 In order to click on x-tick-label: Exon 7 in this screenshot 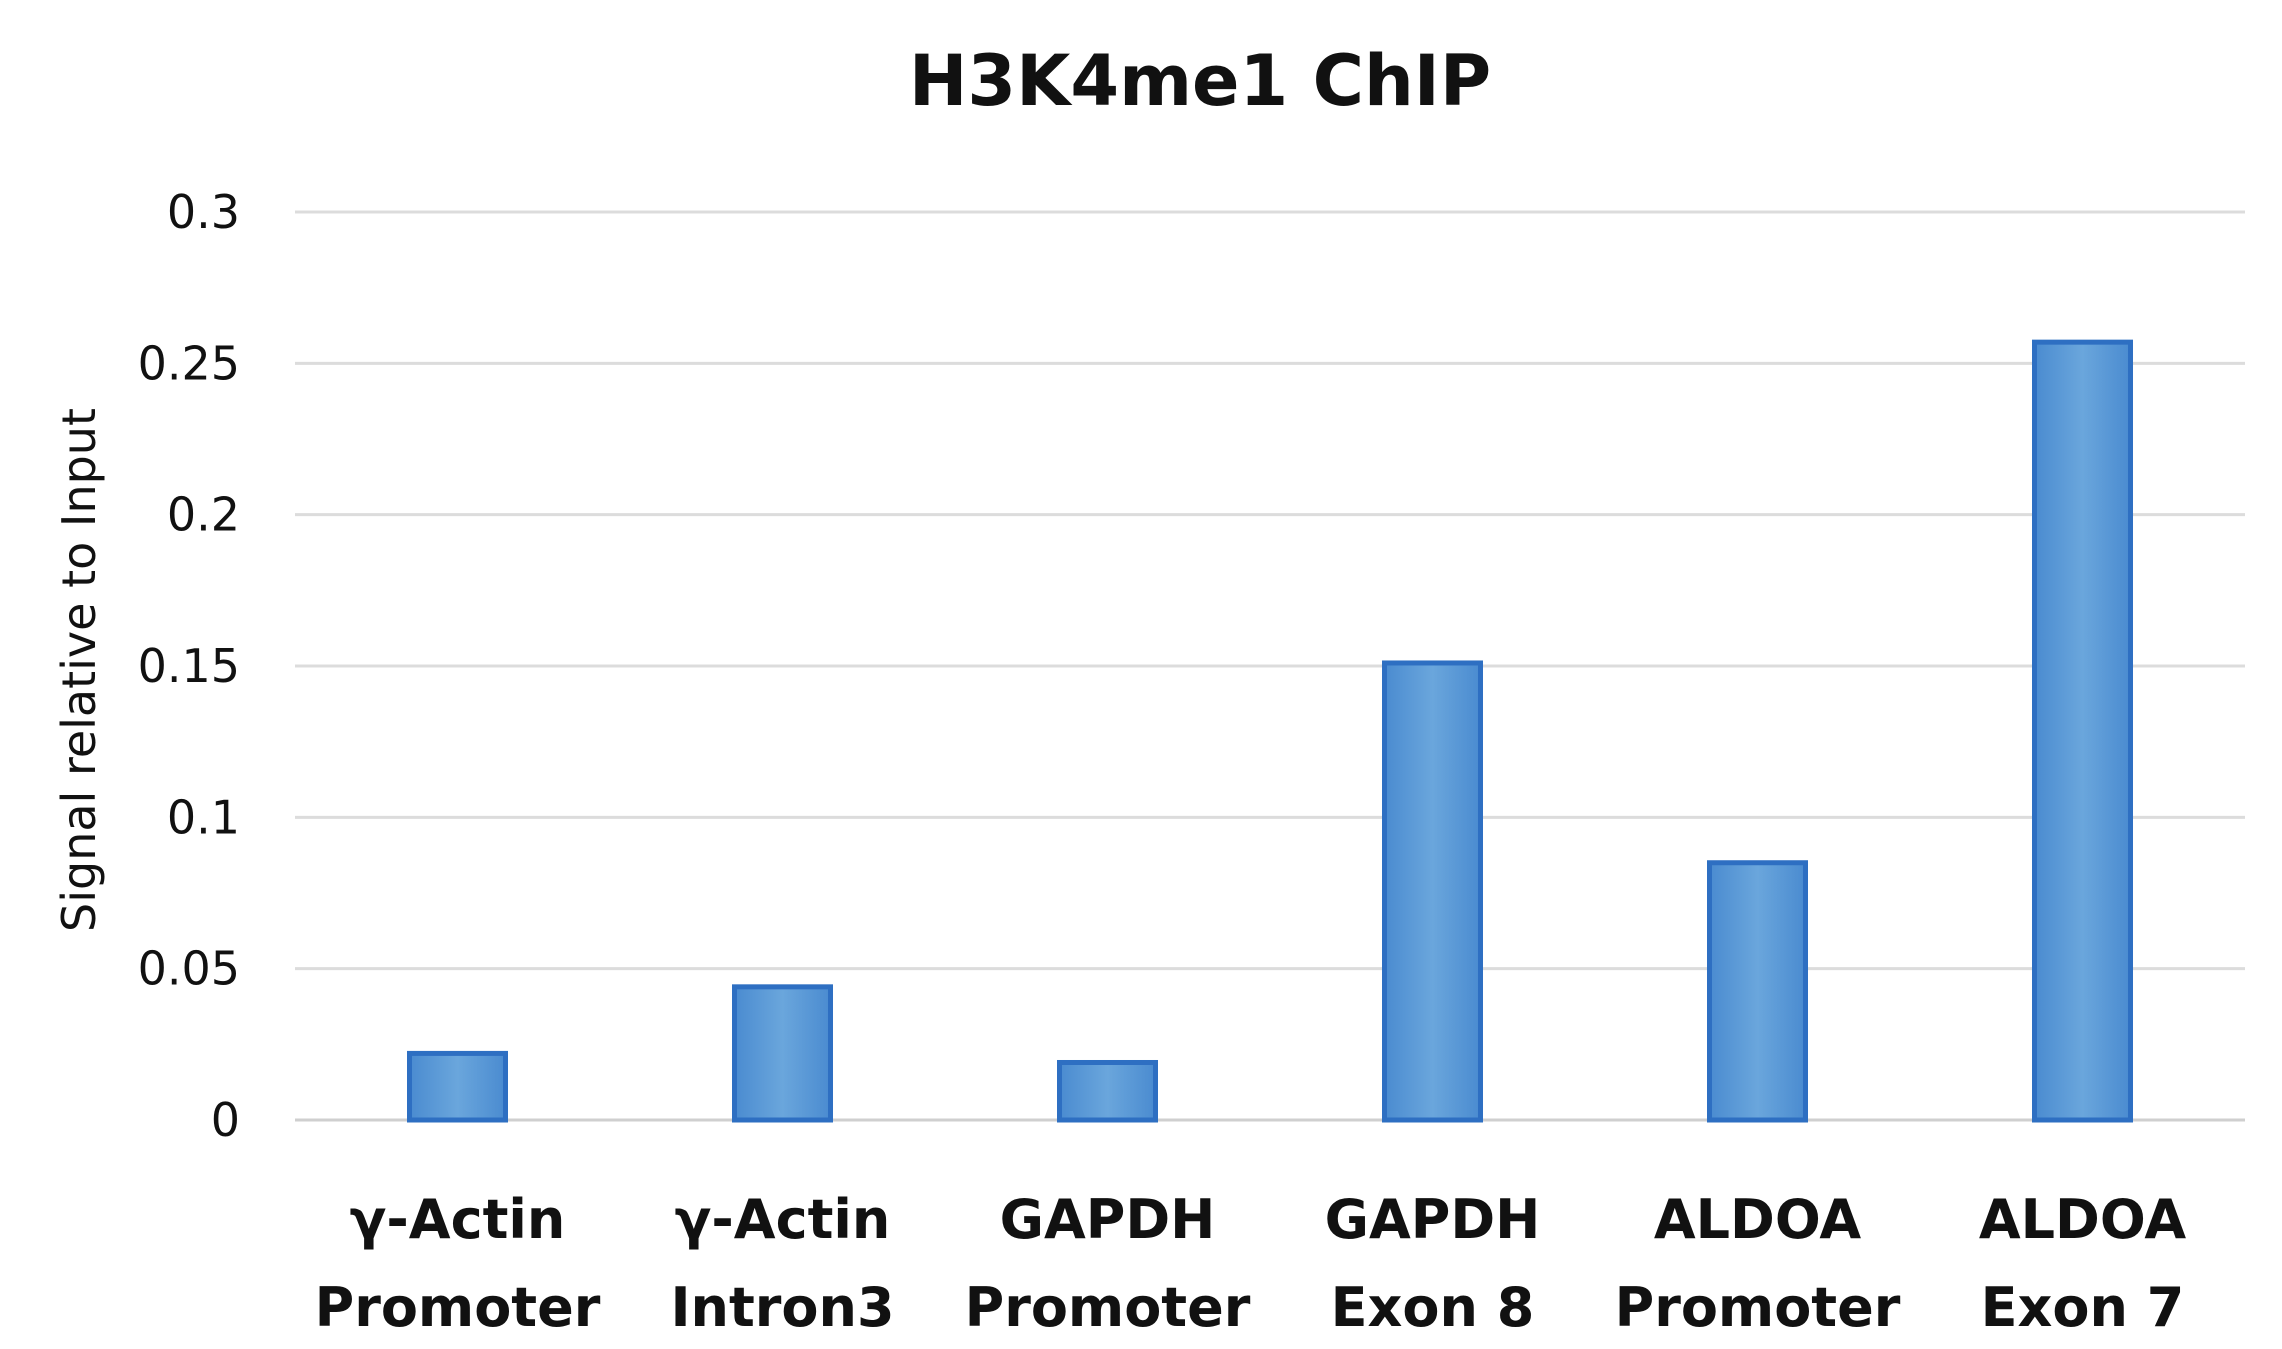, I will do `click(2083, 1307)`.